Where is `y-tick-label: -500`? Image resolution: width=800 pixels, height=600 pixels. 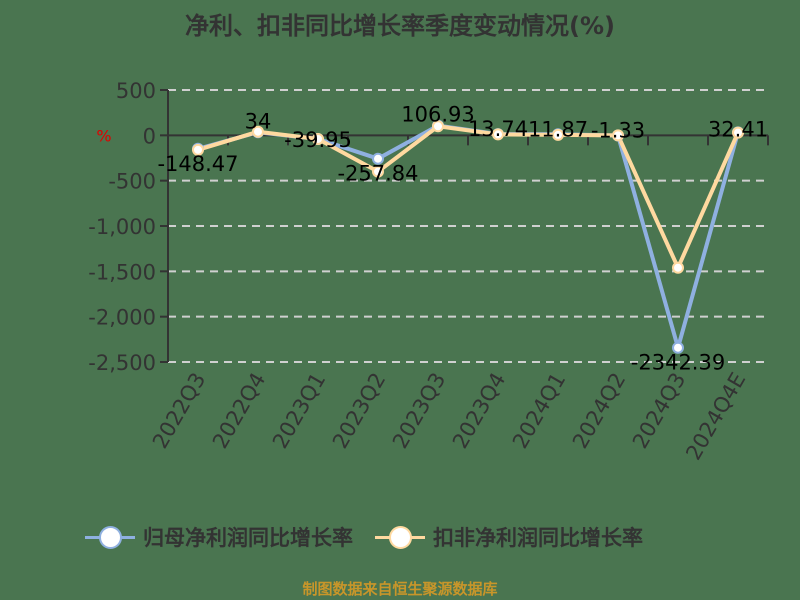
y-tick-label: -500 is located at coordinates (132, 182).